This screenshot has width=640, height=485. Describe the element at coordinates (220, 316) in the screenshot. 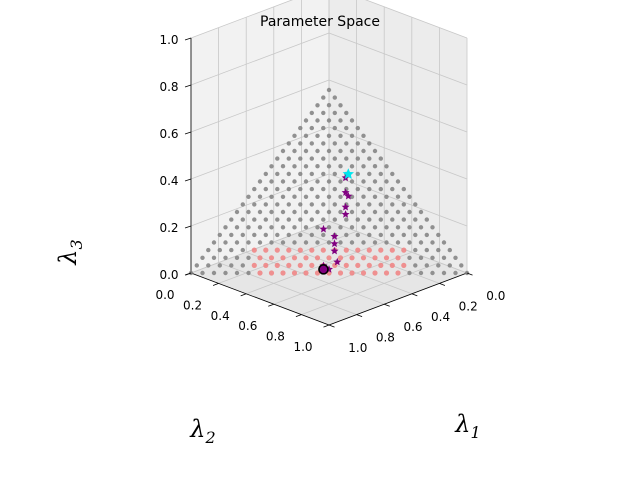

I see `tick-label-y-2: 0.4` at that location.